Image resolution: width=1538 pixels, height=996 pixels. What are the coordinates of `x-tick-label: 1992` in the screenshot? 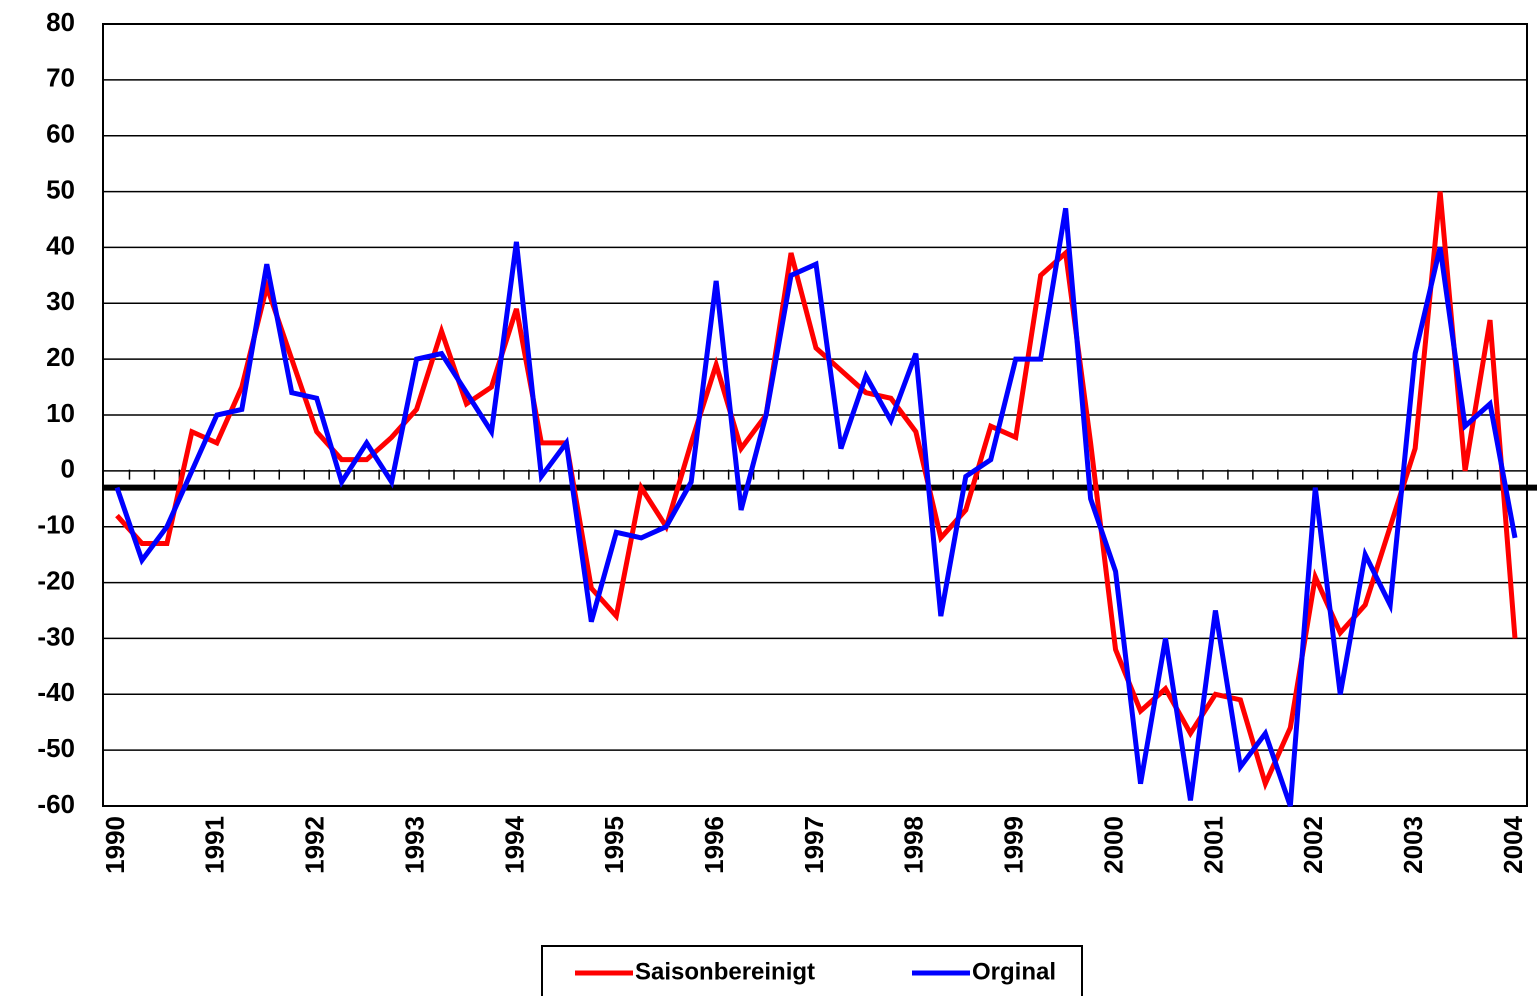 It's located at (315, 845).